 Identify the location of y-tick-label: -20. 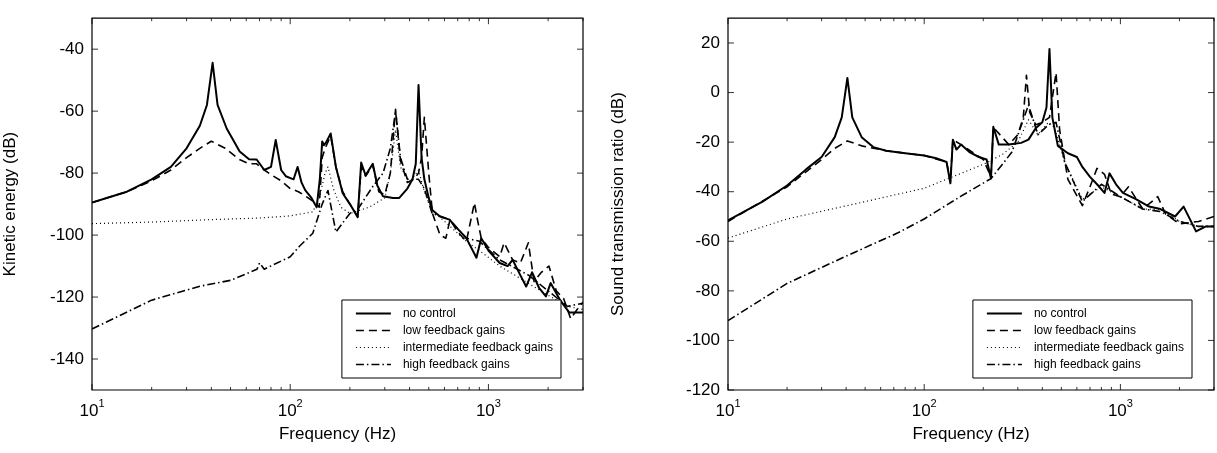
(707, 141).